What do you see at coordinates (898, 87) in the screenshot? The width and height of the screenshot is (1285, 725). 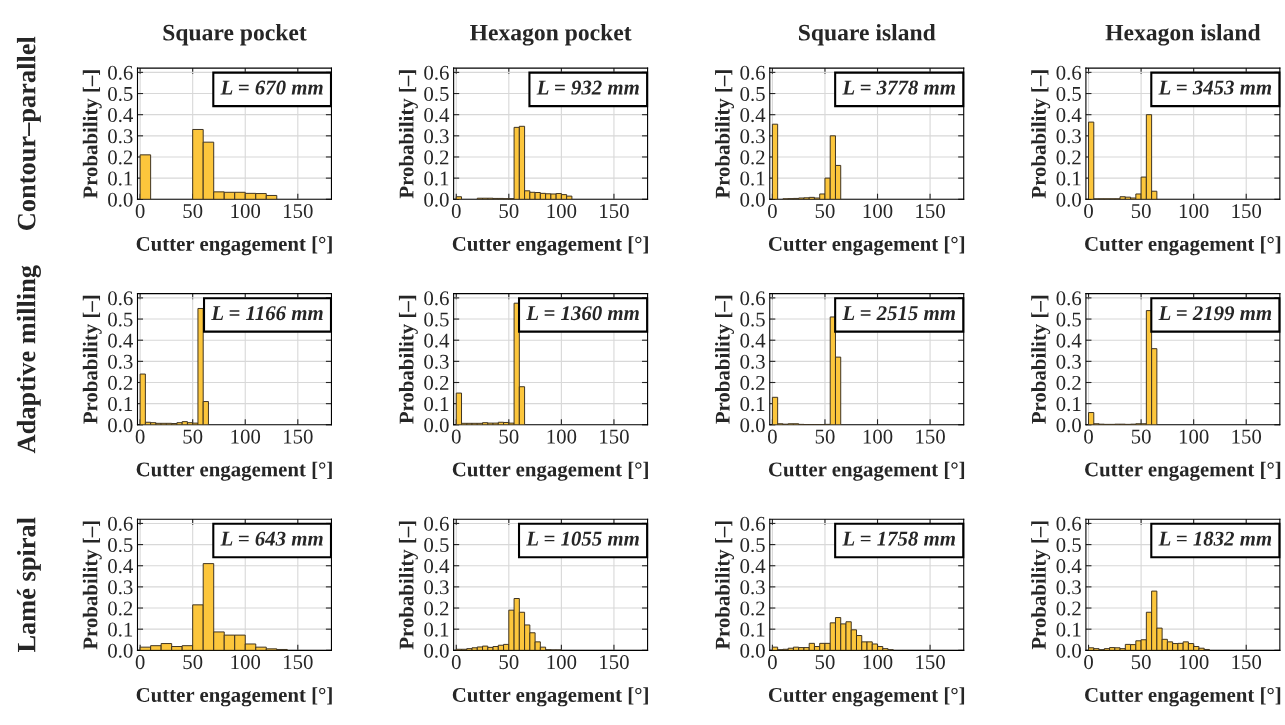 I see `annotation: L = 3778 mm` at bounding box center [898, 87].